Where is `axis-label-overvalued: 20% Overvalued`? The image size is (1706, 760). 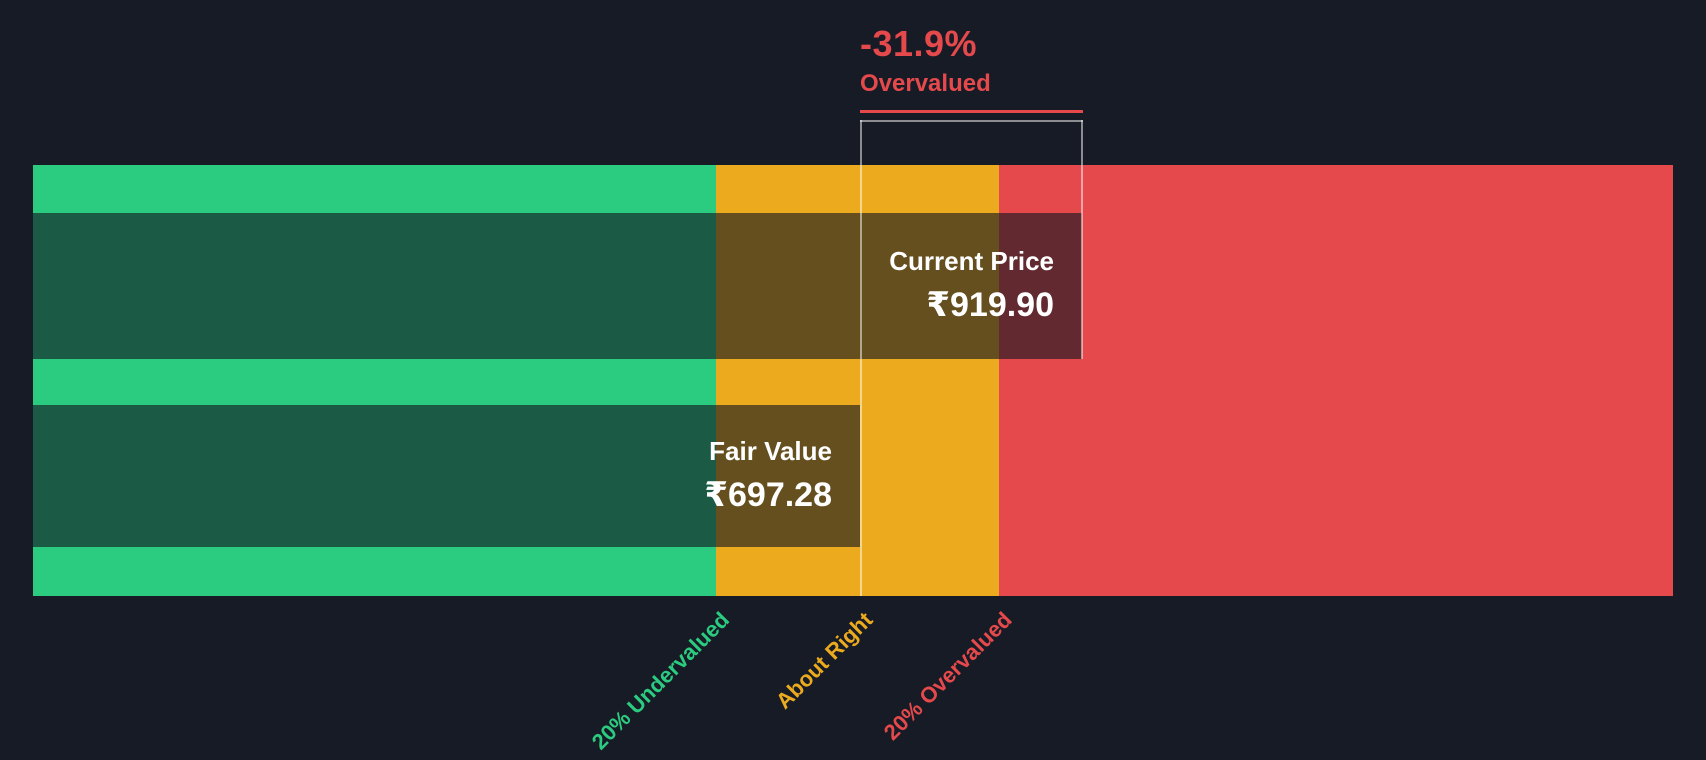
axis-label-overvalued: 20% Overvalued is located at coordinates (947, 676).